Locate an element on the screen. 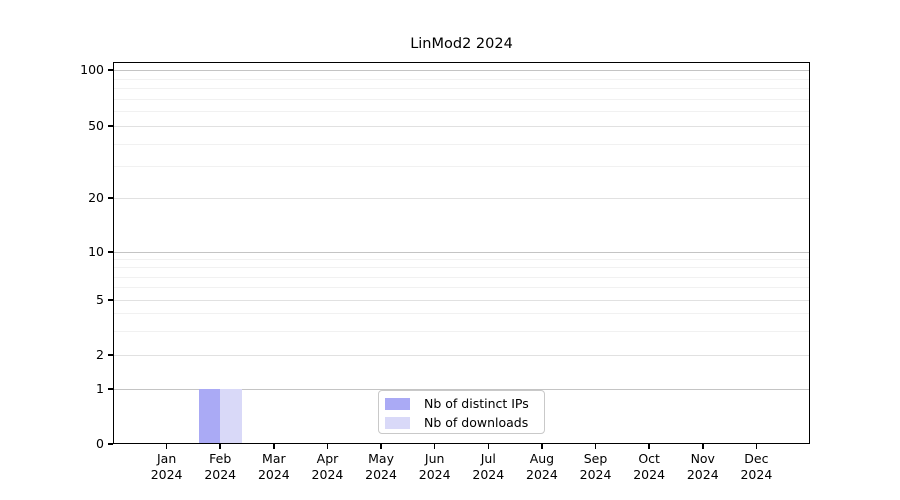  y-tick-label: 20 is located at coordinates (96, 197).